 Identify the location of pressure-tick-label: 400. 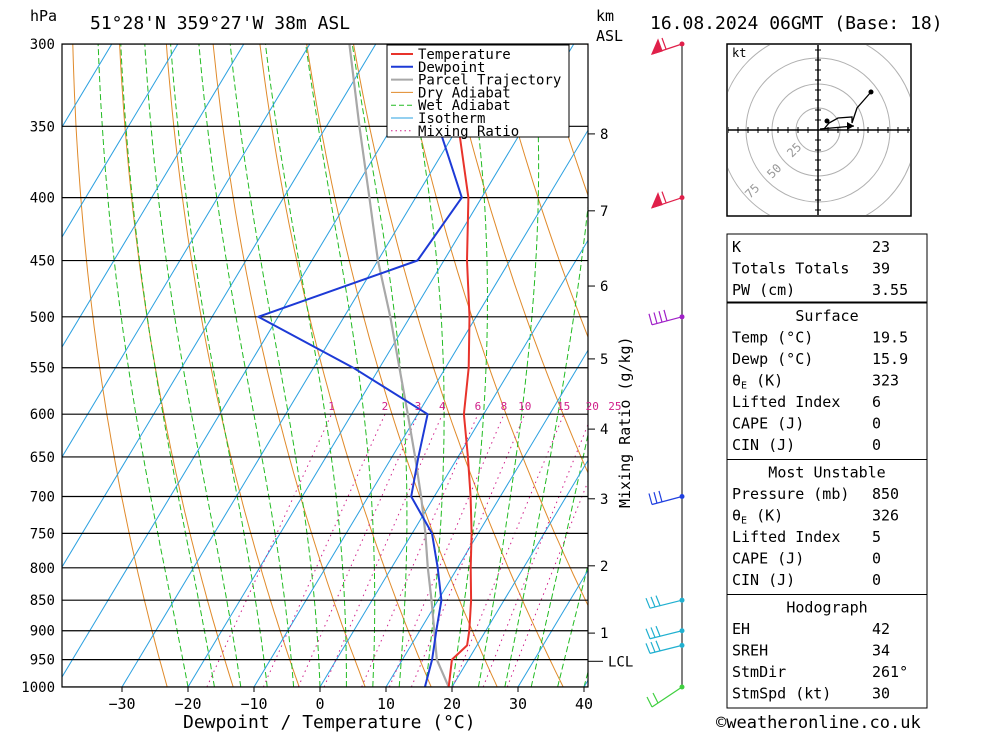
(42, 199).